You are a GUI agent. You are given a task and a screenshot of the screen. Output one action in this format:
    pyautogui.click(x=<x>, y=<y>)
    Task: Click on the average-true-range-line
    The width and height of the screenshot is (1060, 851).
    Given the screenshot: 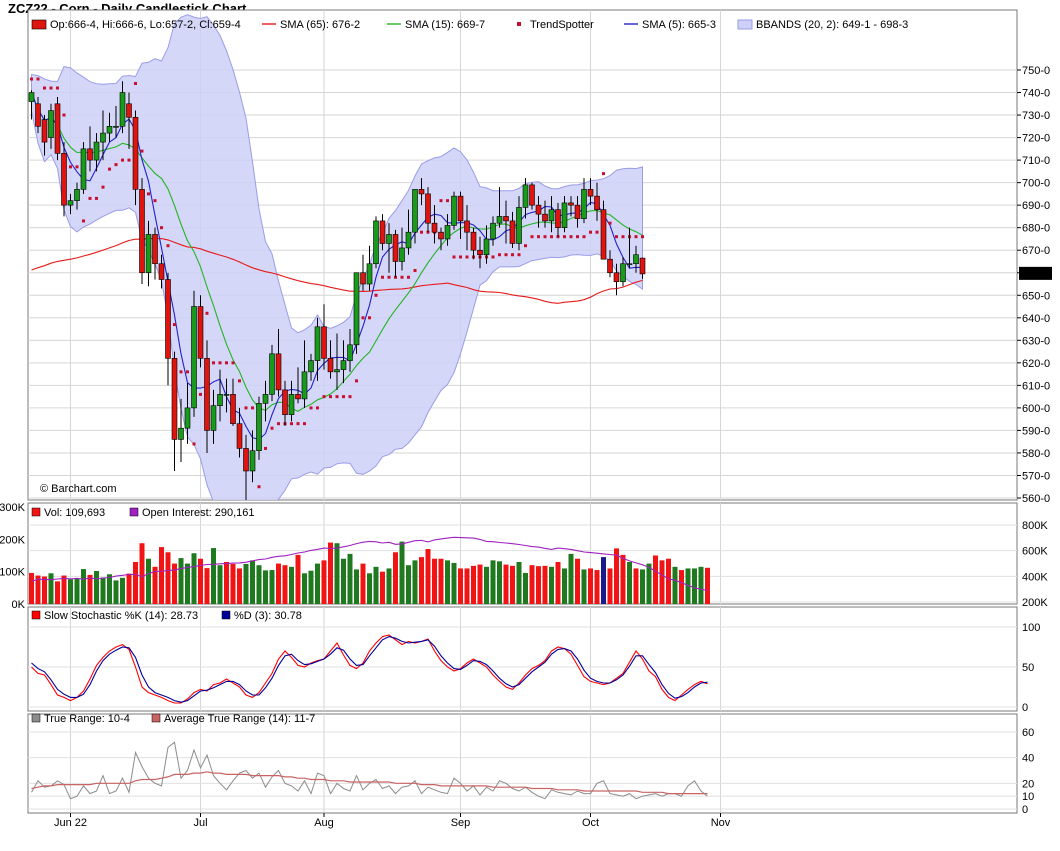 What is the action you would take?
    pyautogui.click(x=369, y=783)
    